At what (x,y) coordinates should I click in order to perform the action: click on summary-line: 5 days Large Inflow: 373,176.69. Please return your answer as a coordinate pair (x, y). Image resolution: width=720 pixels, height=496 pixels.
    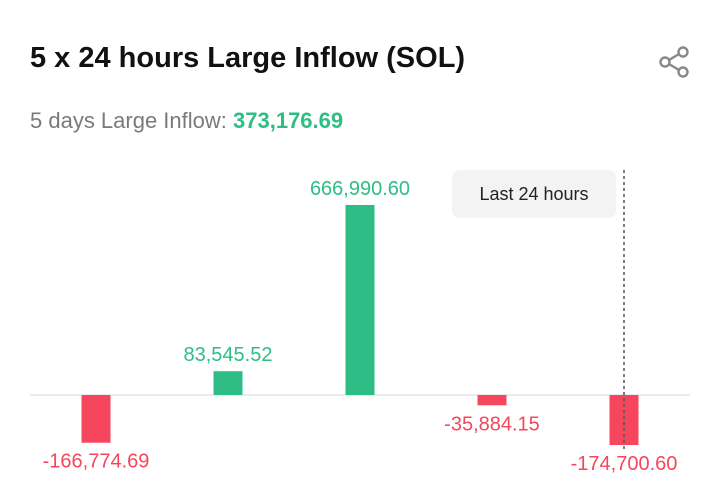
    Looking at the image, I should click on (186, 121).